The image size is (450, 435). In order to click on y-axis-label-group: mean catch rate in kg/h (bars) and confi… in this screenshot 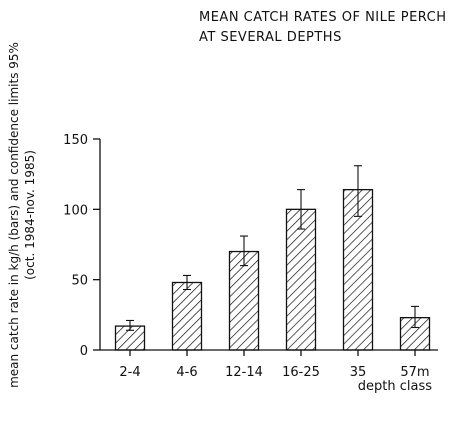, I will do `click(22, 215)`.